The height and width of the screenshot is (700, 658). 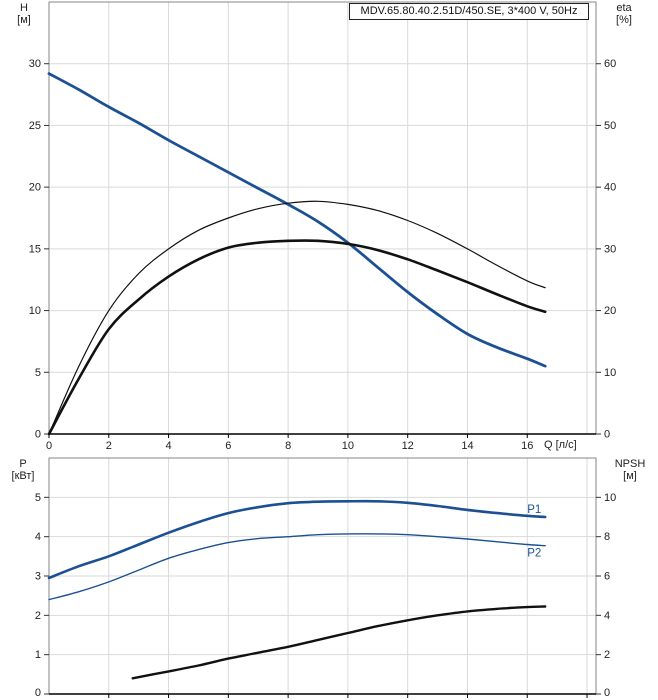 I want to click on x-axis-tick-label: 14, so click(x=467, y=446).